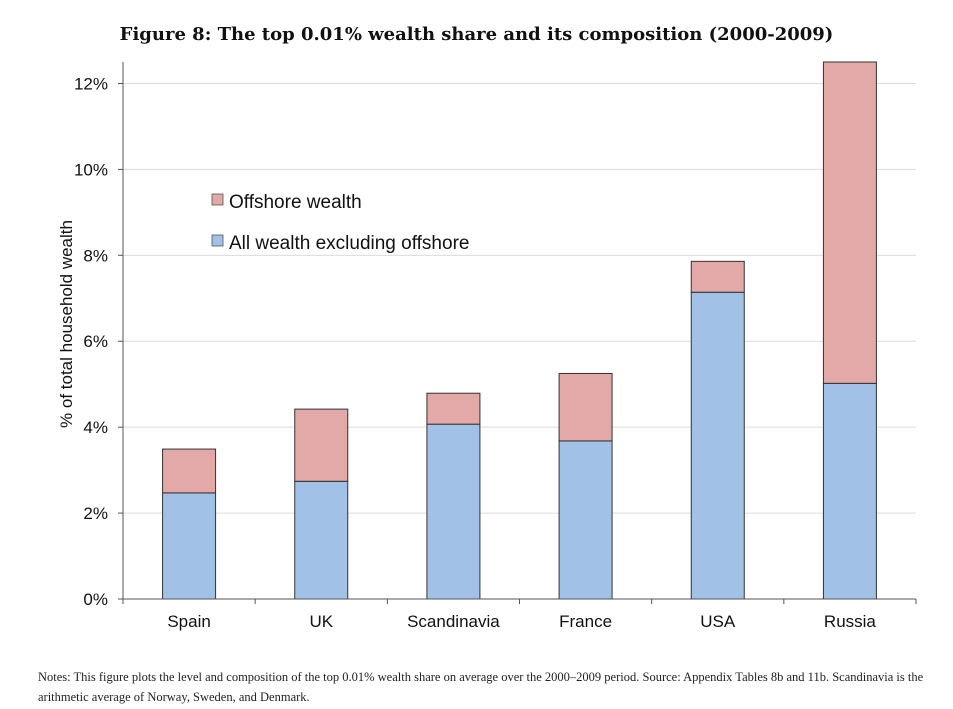  I want to click on y-tick-label: 2%, so click(95, 513).